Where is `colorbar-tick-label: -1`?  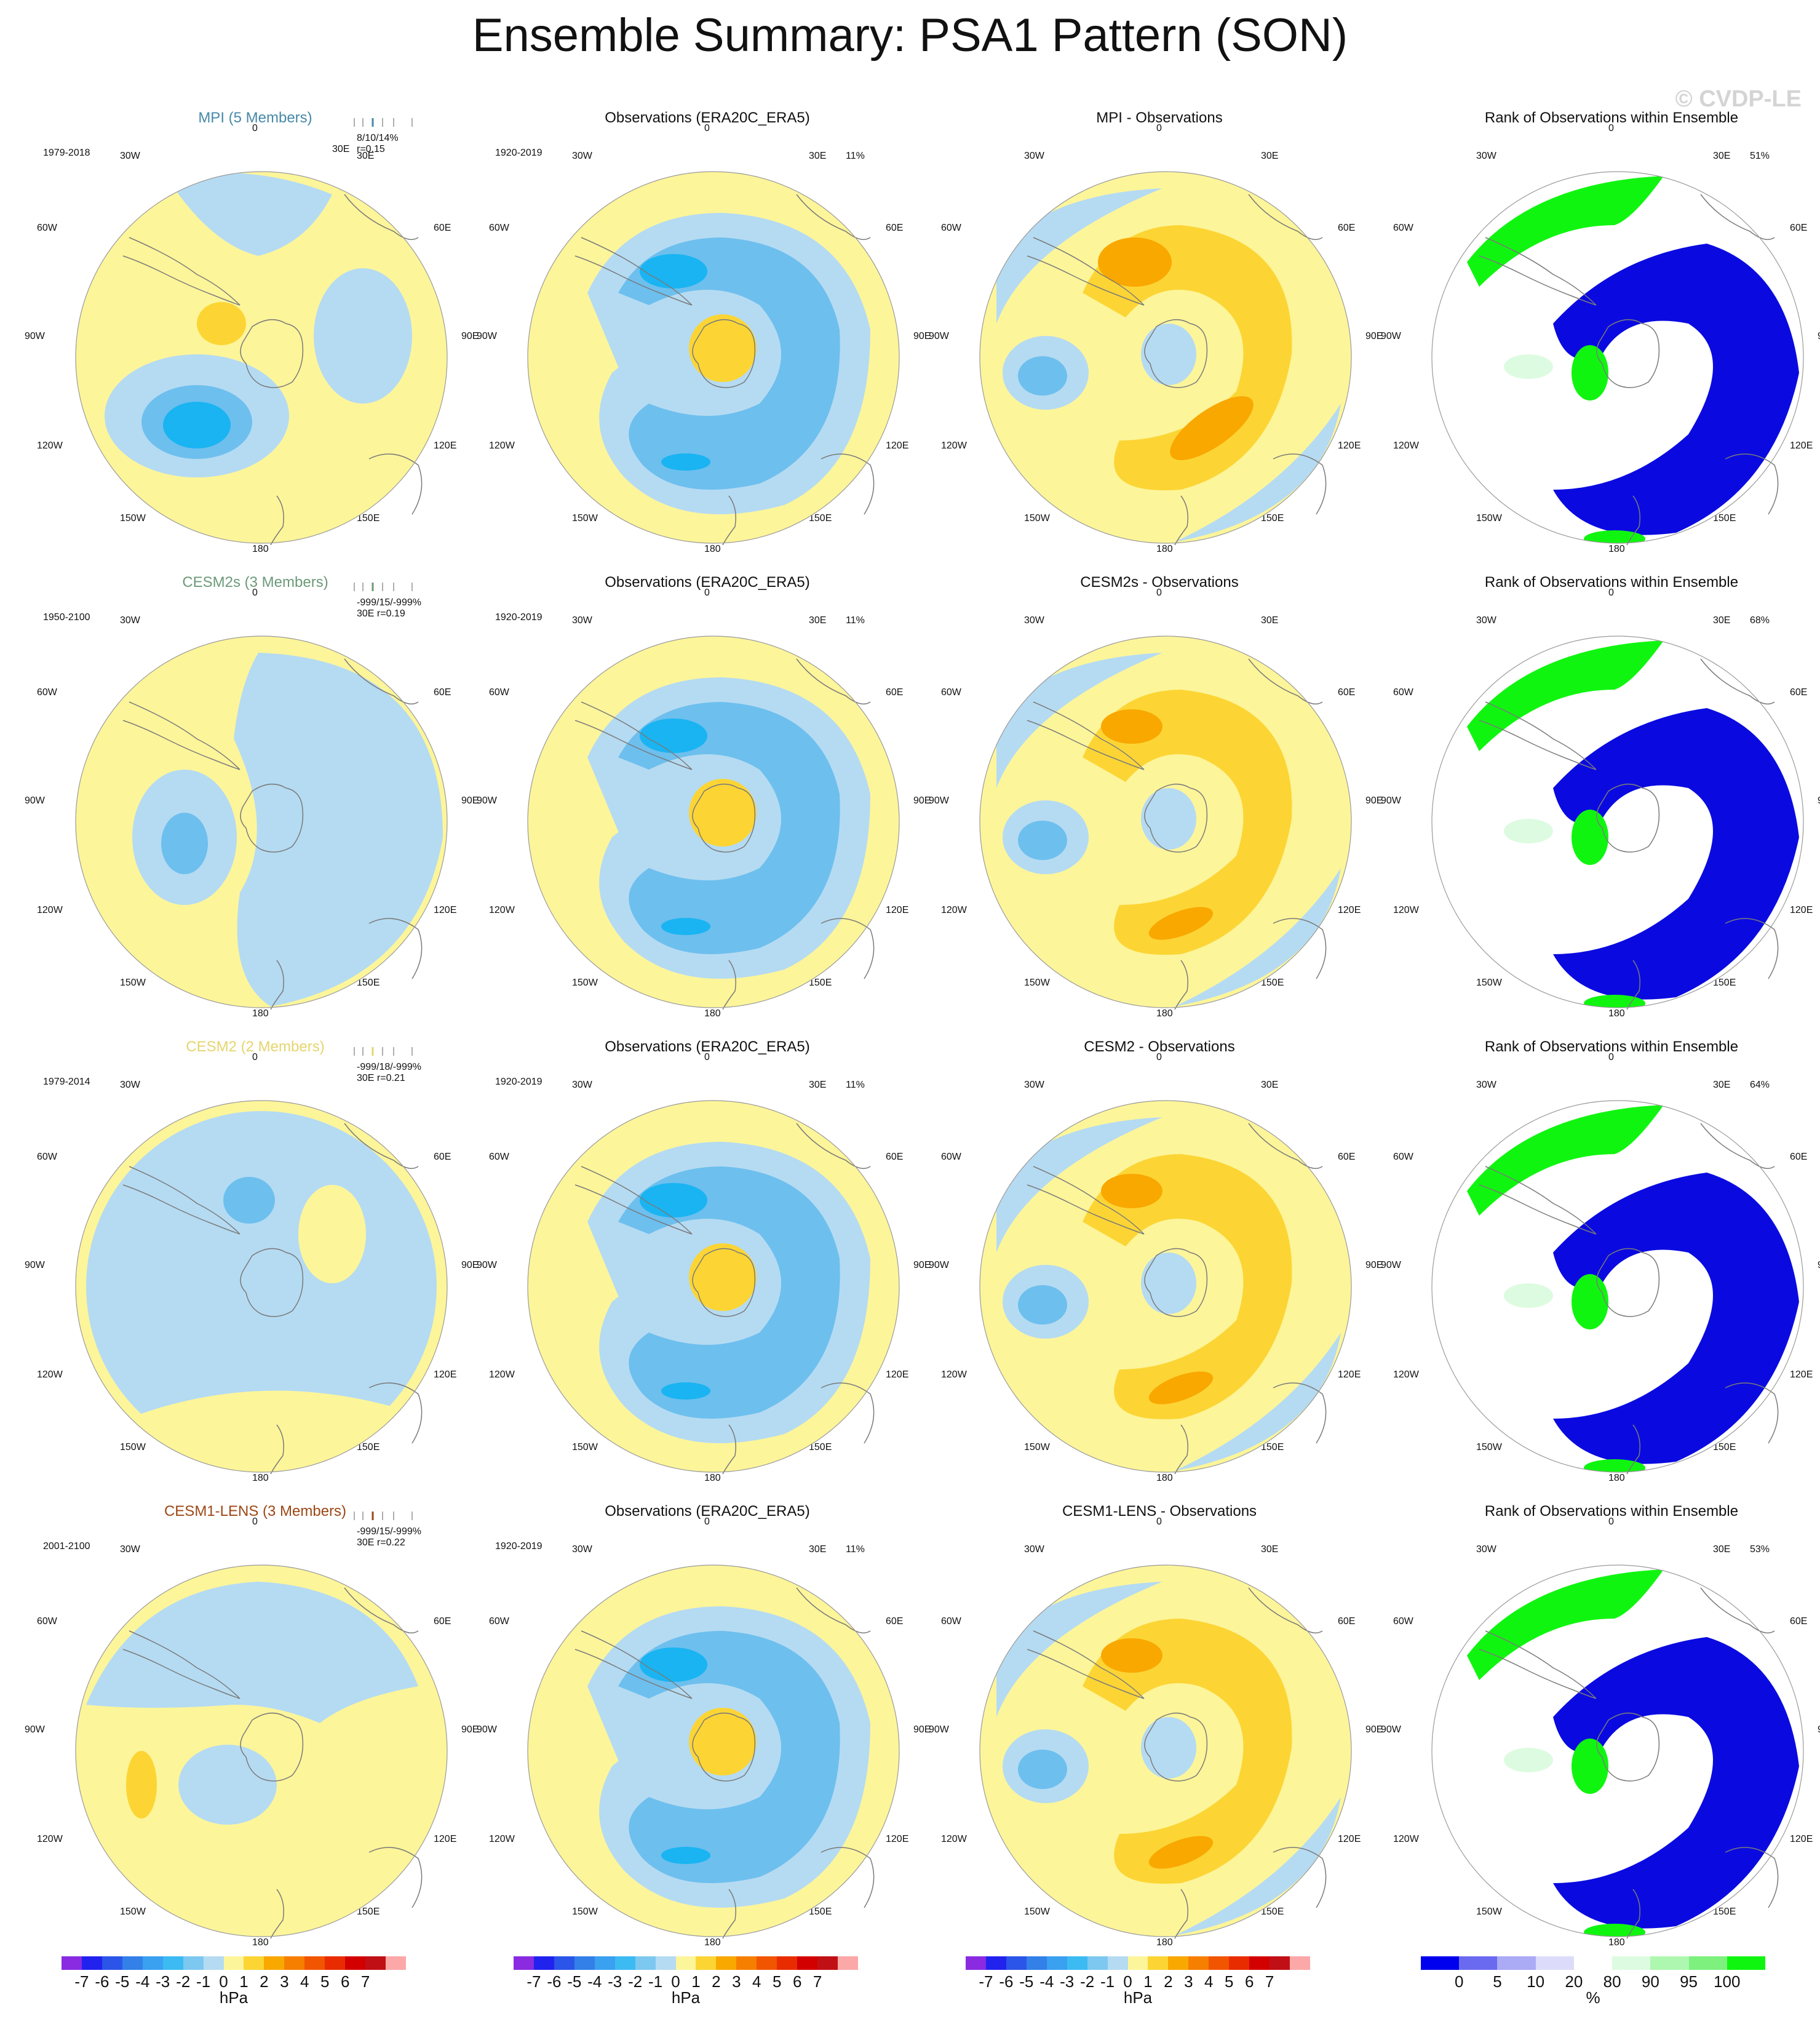
colorbar-tick-label: -1 is located at coordinates (1107, 1981).